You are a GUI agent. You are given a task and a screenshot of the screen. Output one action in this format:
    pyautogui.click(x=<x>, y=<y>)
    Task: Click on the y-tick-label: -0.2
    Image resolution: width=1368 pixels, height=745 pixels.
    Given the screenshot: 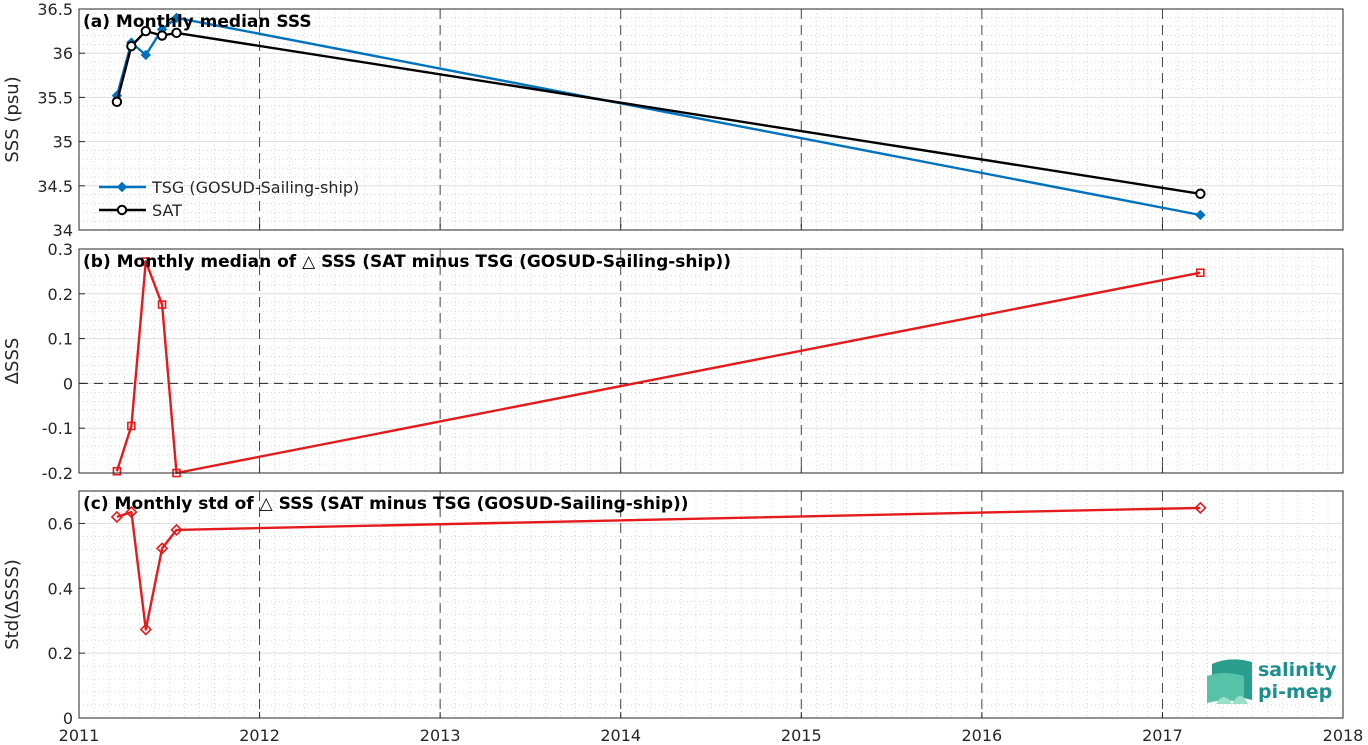 What is the action you would take?
    pyautogui.click(x=57, y=473)
    